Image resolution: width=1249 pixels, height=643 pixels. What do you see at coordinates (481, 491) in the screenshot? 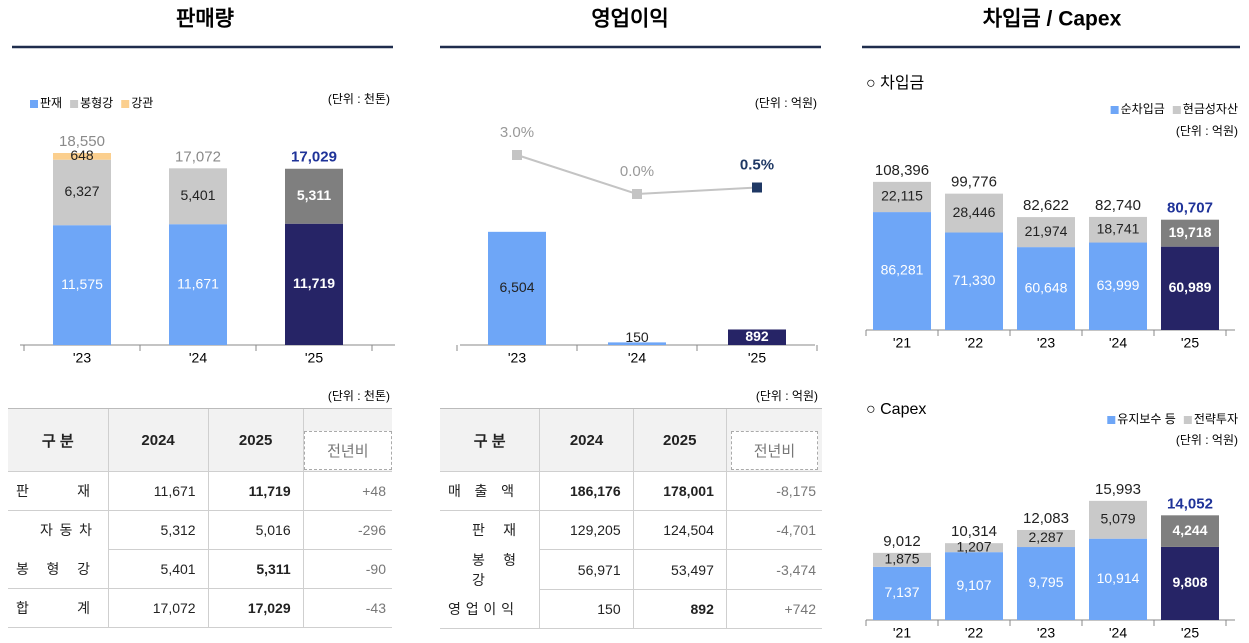
I see `row-label: 매 출 액` at bounding box center [481, 491].